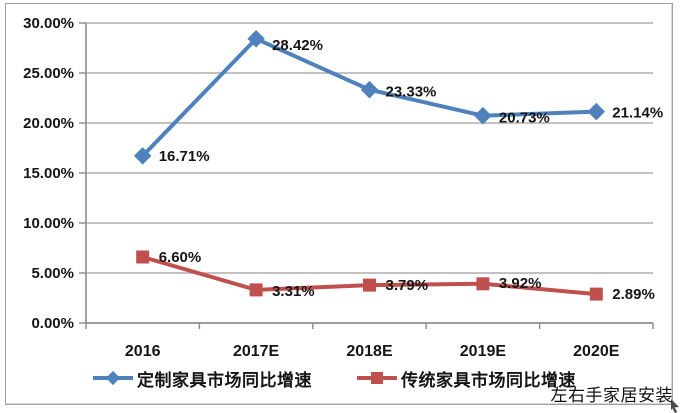 This screenshot has width=680, height=413. I want to click on data-point-label: 3.92%, so click(520, 283).